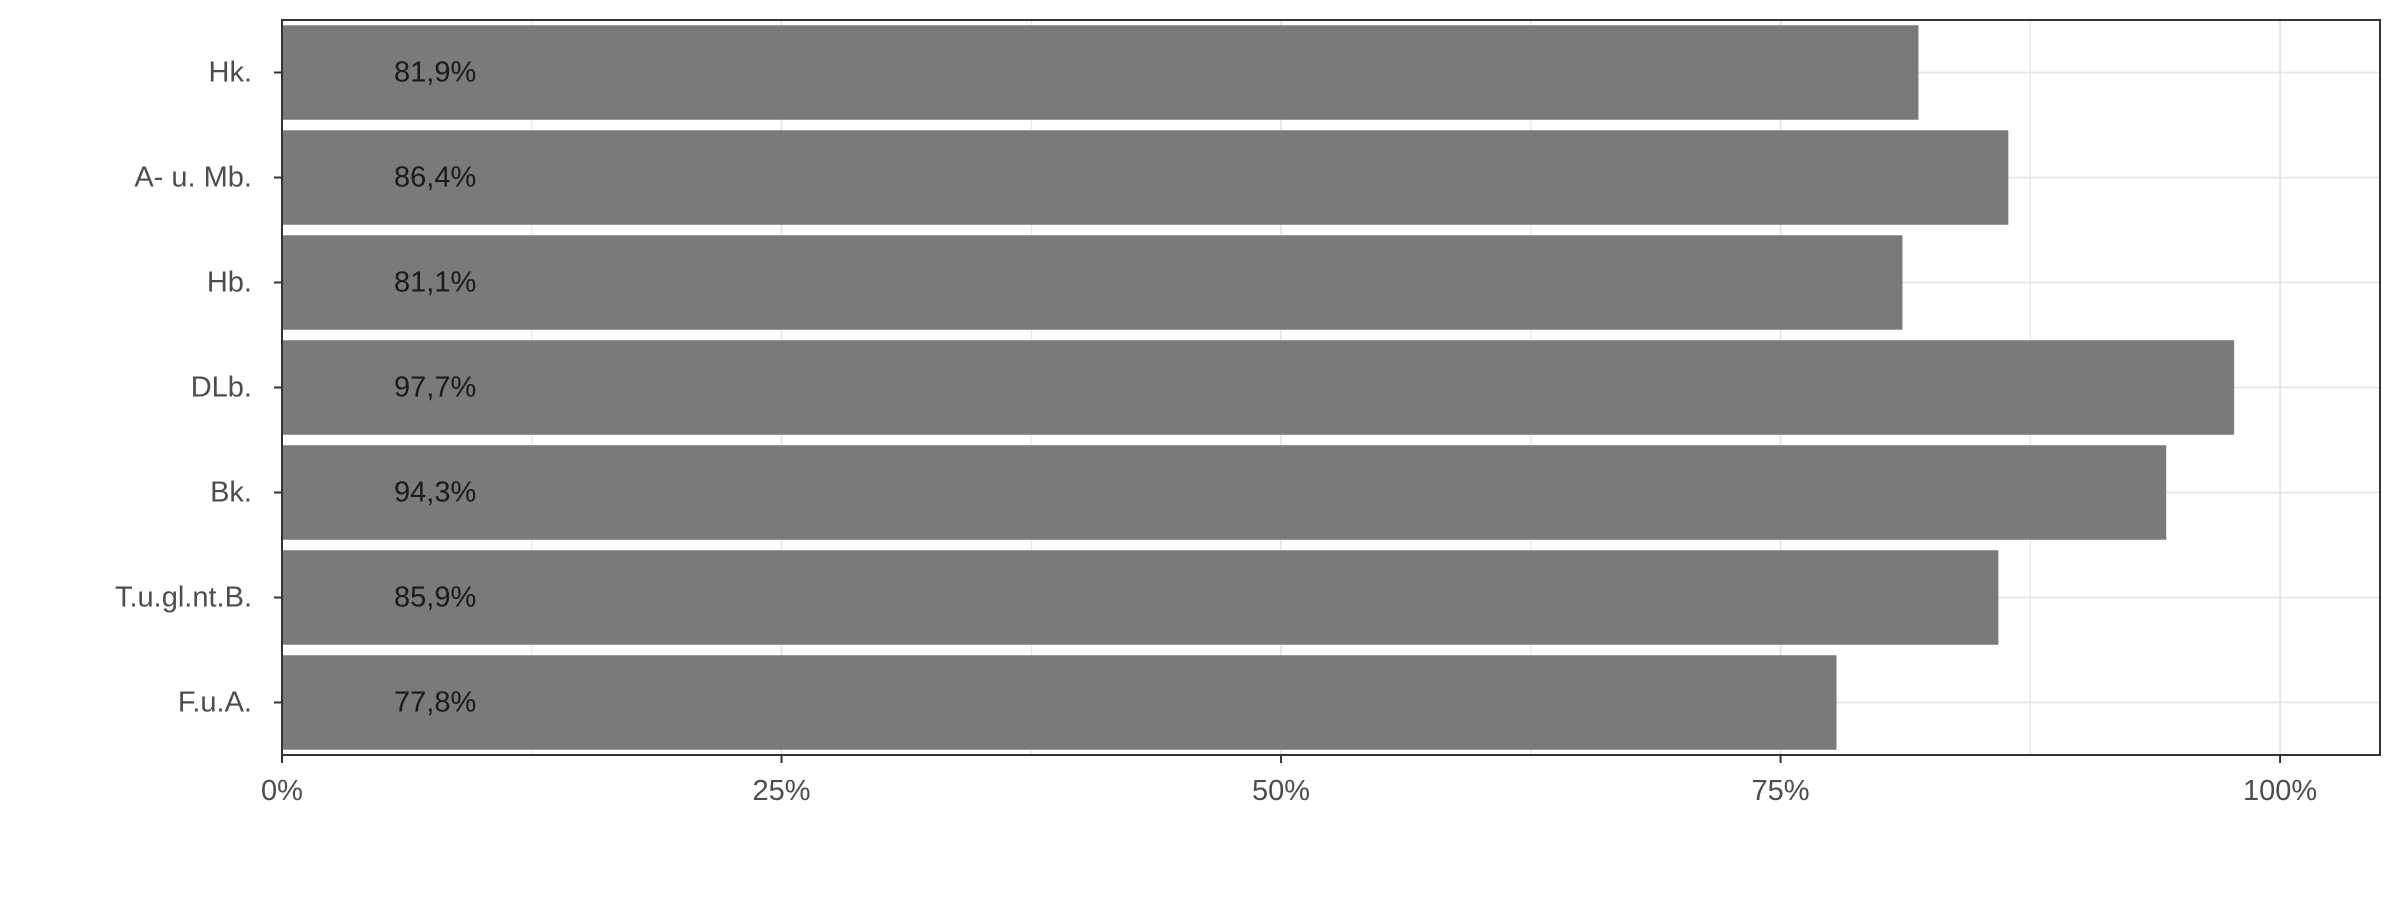 Image resolution: width=2400 pixels, height=900 pixels. Describe the element at coordinates (782, 791) in the screenshot. I see `x-tick-label: 25%` at that location.